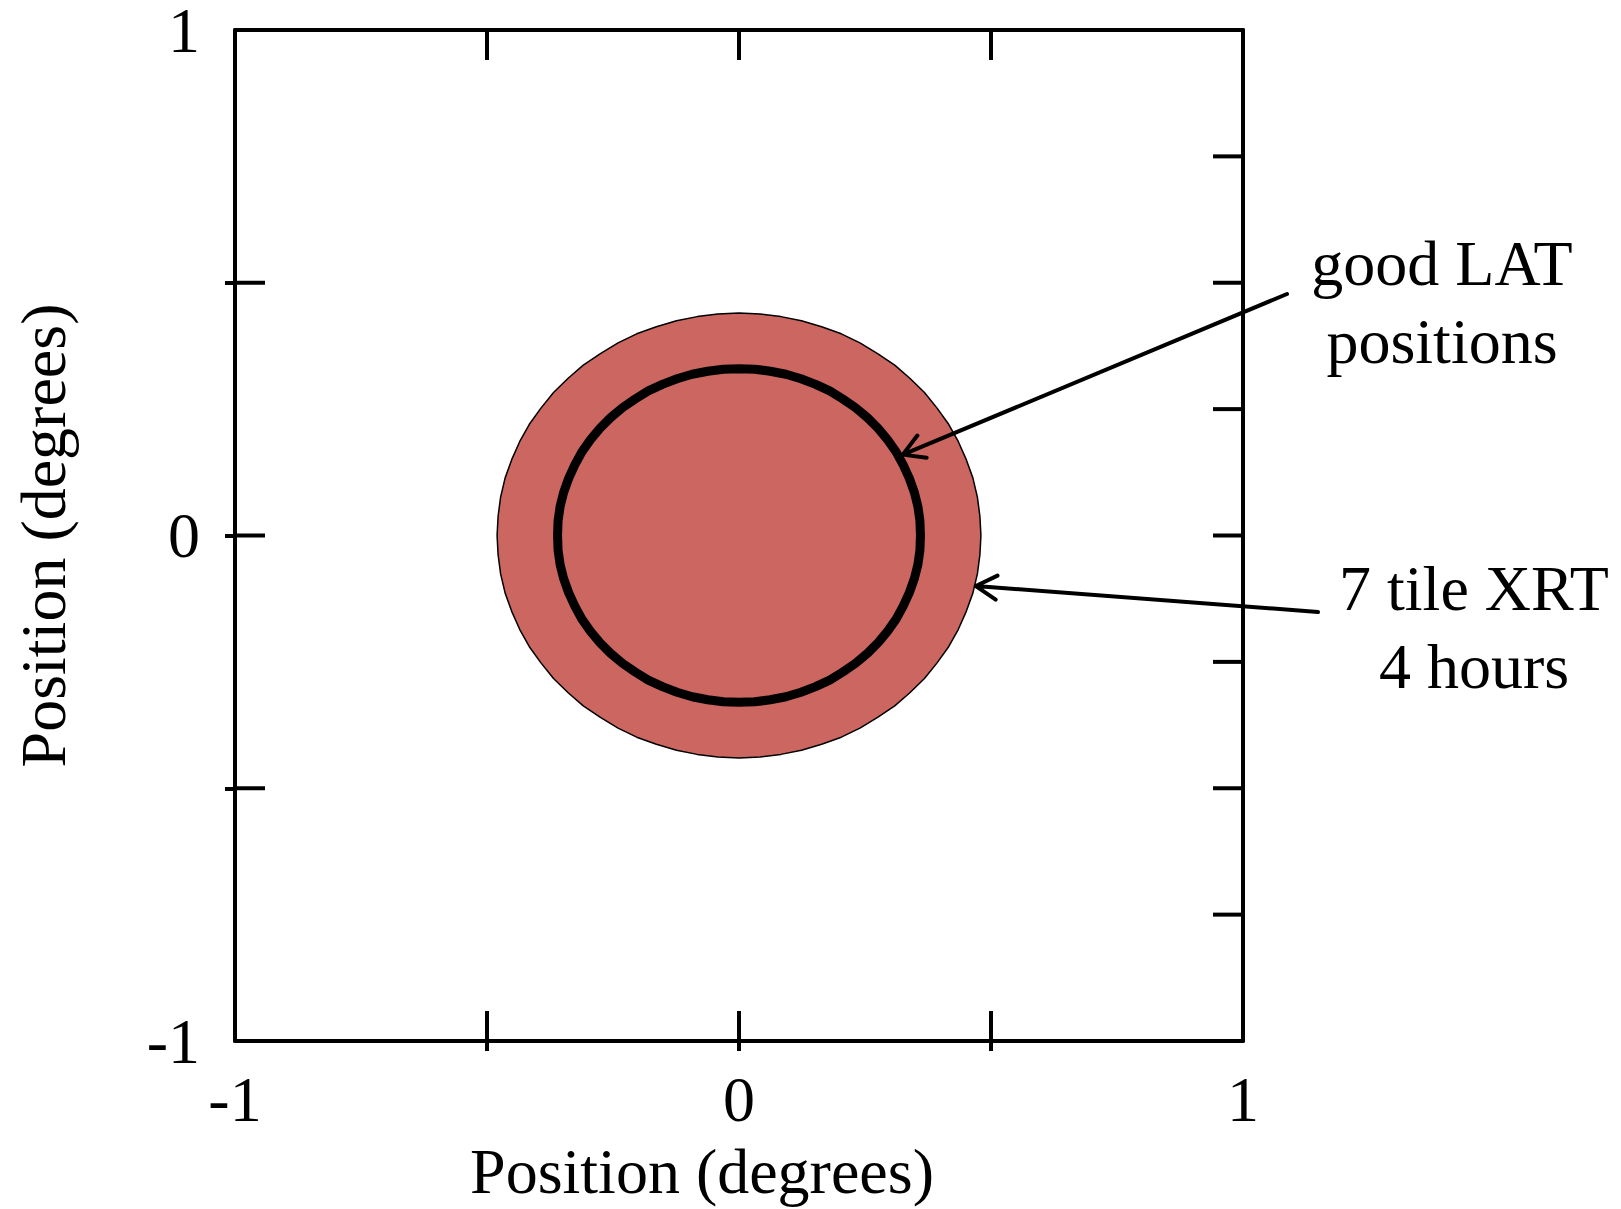 This screenshot has height=1209, width=1621. I want to click on y-tick-label: 1, so click(184, 33).